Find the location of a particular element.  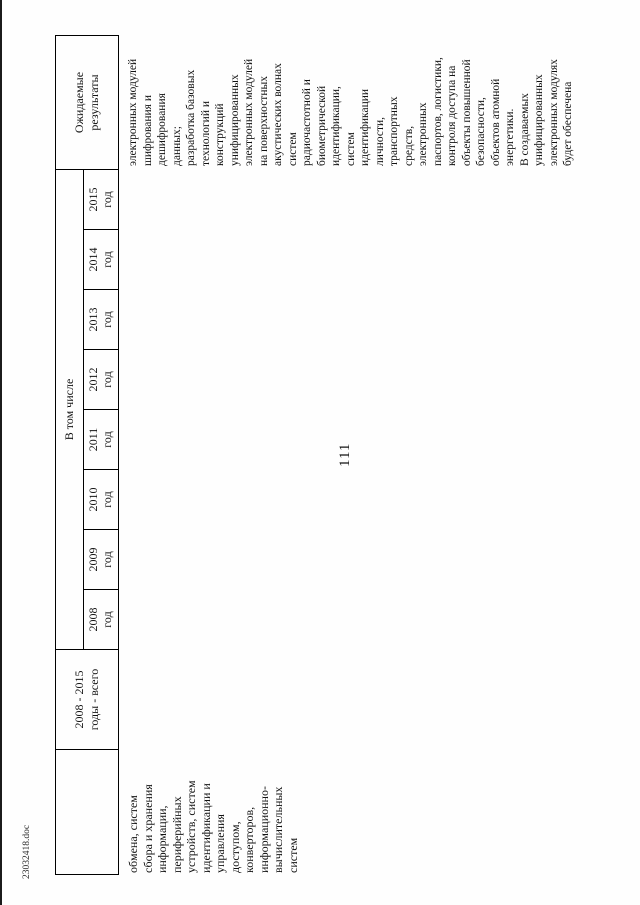

header-cell-description is located at coordinates (87, 811).